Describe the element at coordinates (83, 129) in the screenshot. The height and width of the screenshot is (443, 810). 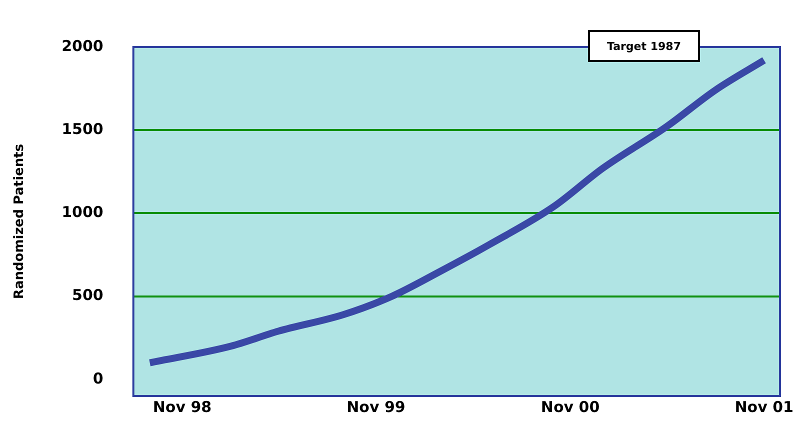
I see `y-tick-label: 1500` at that location.